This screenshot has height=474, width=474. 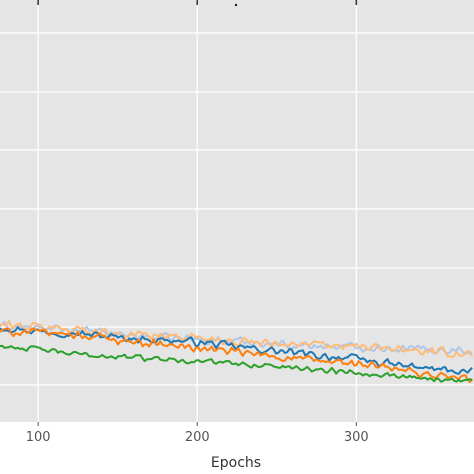 What do you see at coordinates (38, 437) in the screenshot?
I see `x-tick-label: 100` at bounding box center [38, 437].